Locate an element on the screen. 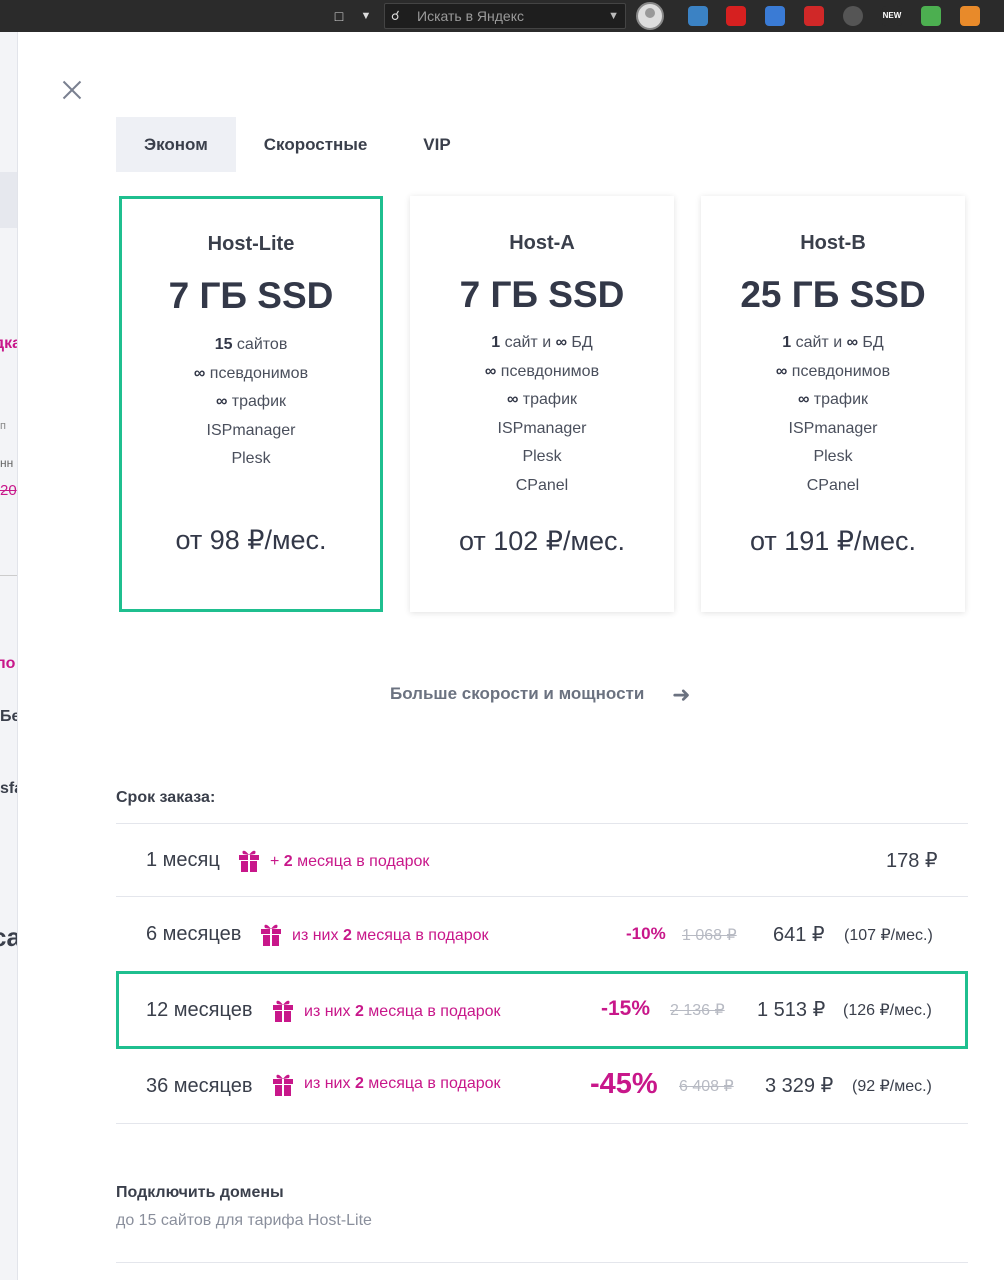 Image resolution: width=1004 pixels, height=1280 pixels. bg-block is located at coordinates (8, 200).